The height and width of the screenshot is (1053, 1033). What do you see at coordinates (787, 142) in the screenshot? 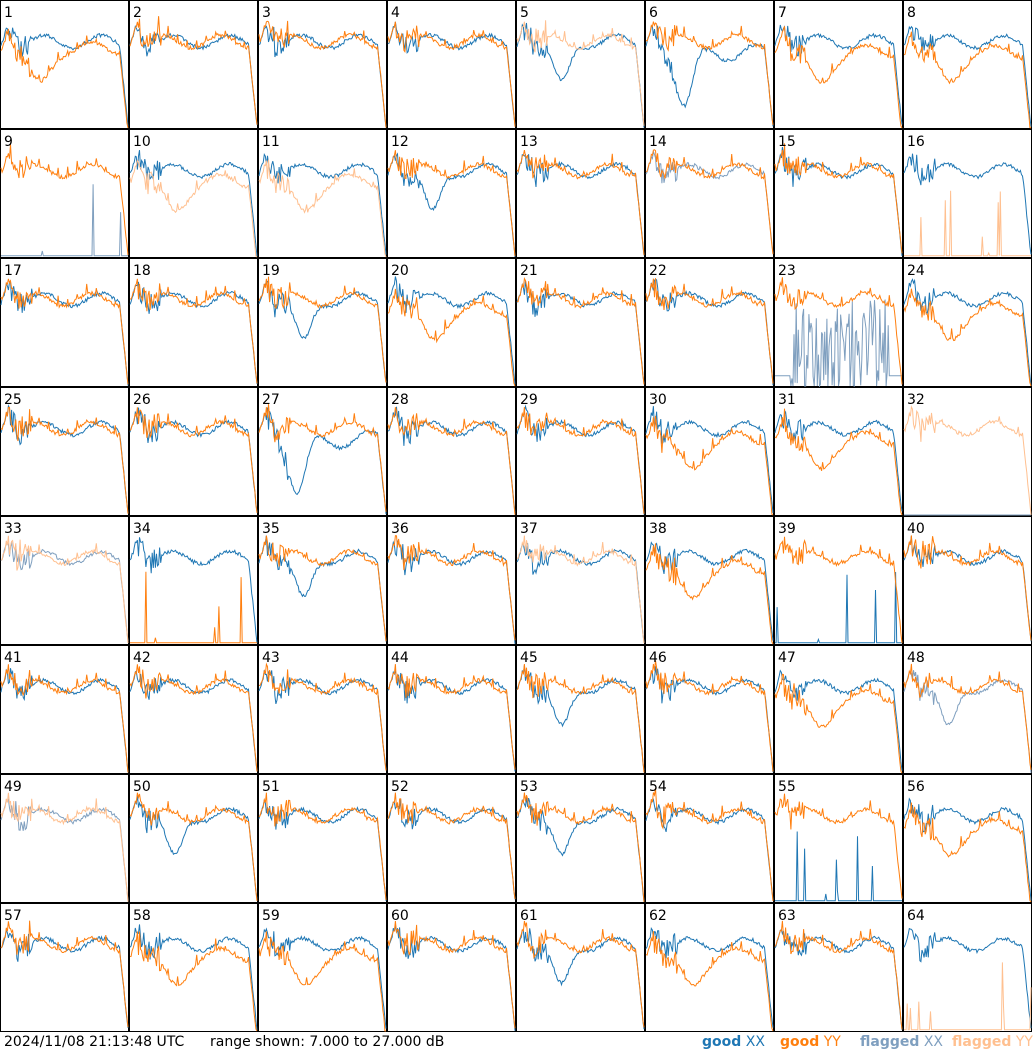
I see `tile-number-label: 15` at bounding box center [787, 142].